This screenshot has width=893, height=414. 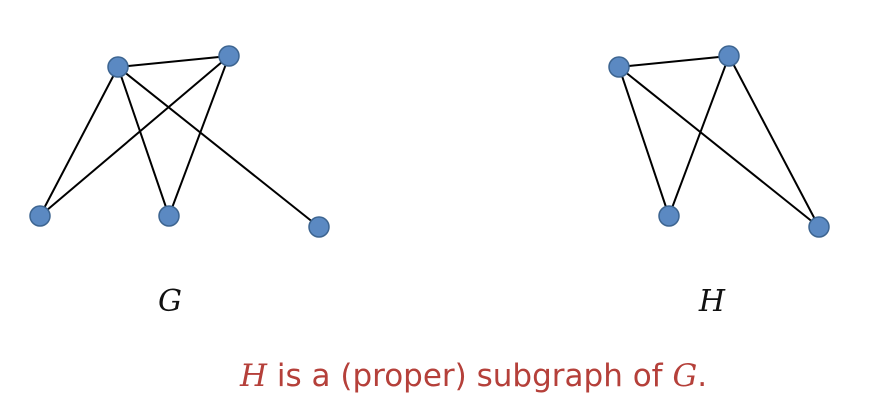 What do you see at coordinates (169, 216) in the screenshot?
I see `graph-g-node-d` at bounding box center [169, 216].